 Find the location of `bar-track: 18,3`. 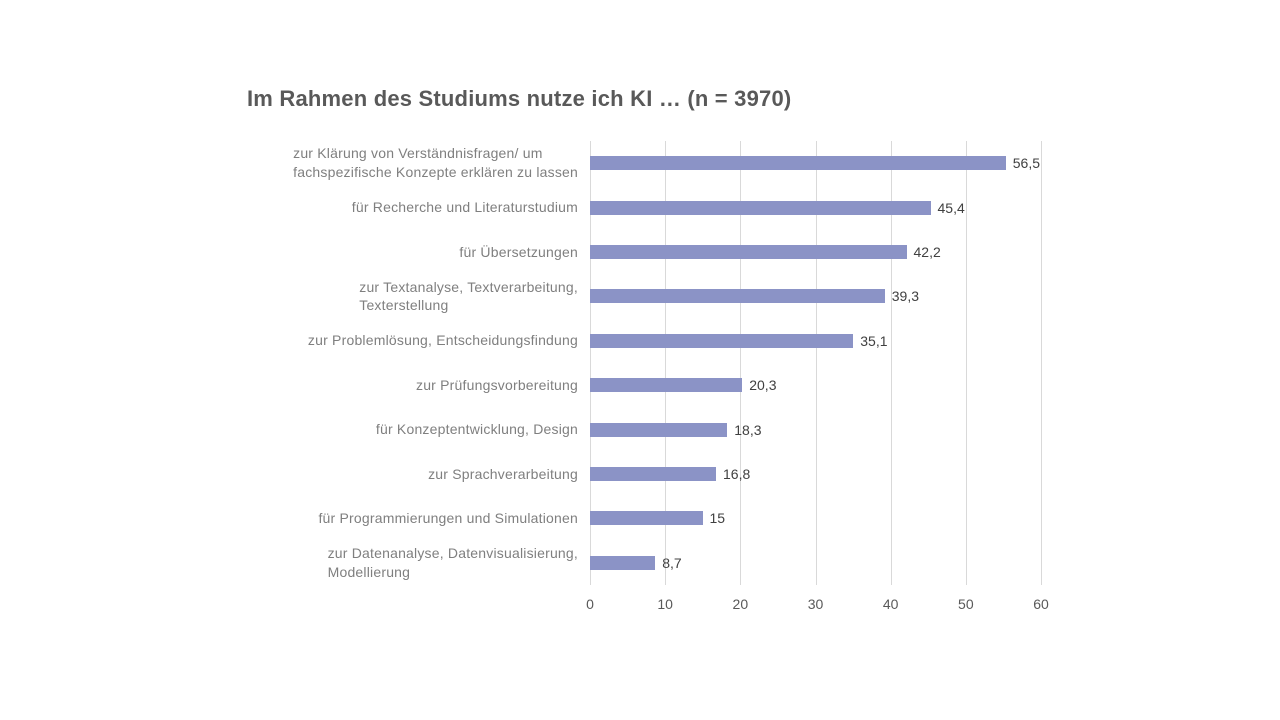

bar-track: 18,3 is located at coordinates (815, 429).